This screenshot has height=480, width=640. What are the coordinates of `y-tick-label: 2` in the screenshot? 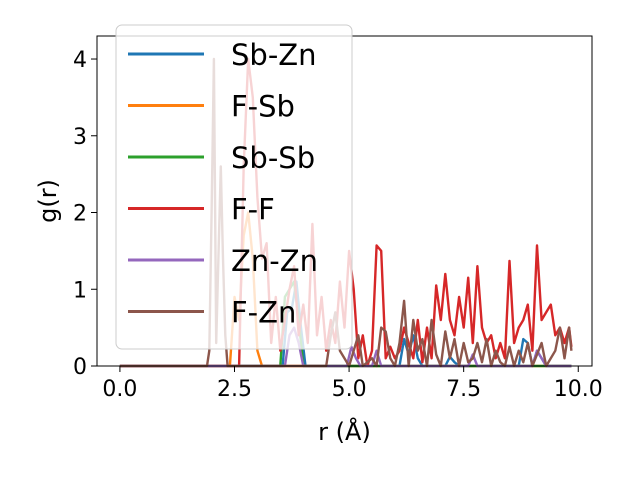 It's located at (80, 214).